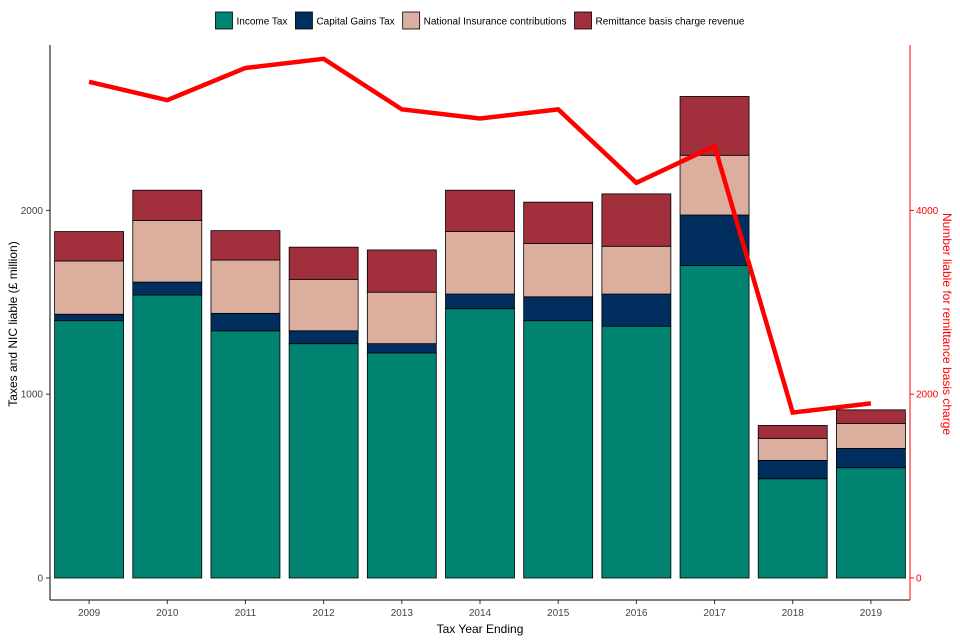 This screenshot has height=640, width=960. Describe the element at coordinates (714, 613) in the screenshot. I see `x-tick-label-2017: 2017` at that location.